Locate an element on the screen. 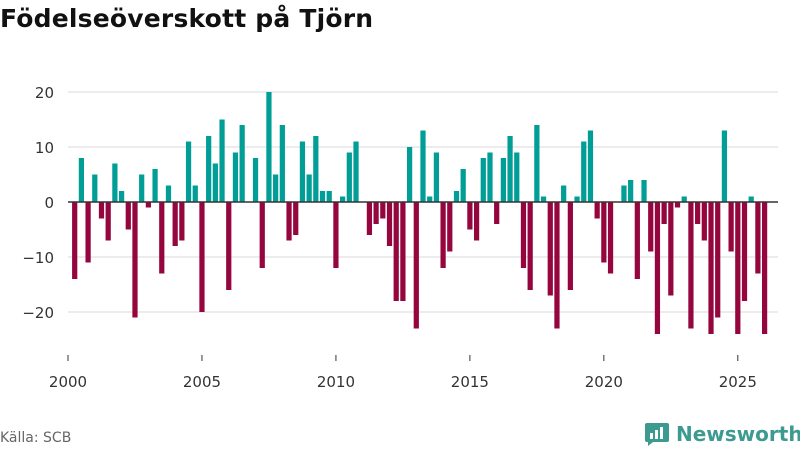 This screenshot has width=800, height=450. newsworthy-logo-icon is located at coordinates (657, 434).